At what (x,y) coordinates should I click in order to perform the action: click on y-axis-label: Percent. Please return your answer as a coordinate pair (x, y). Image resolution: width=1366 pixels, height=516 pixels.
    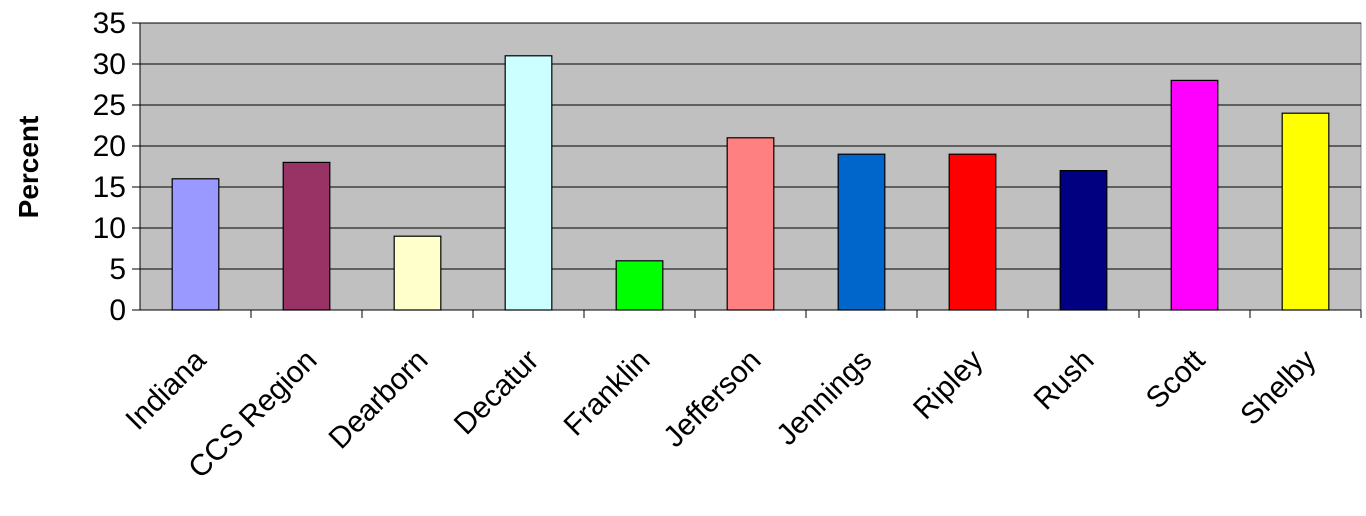
    Looking at the image, I should click on (28, 167).